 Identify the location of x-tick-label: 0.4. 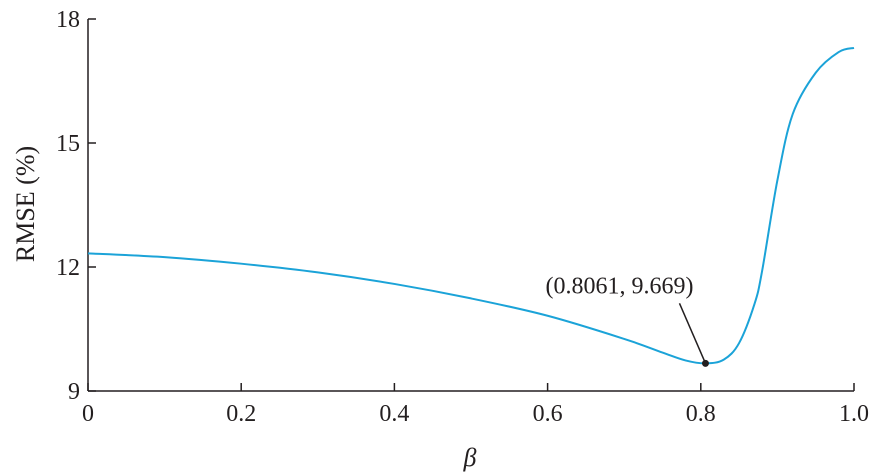
(394, 414).